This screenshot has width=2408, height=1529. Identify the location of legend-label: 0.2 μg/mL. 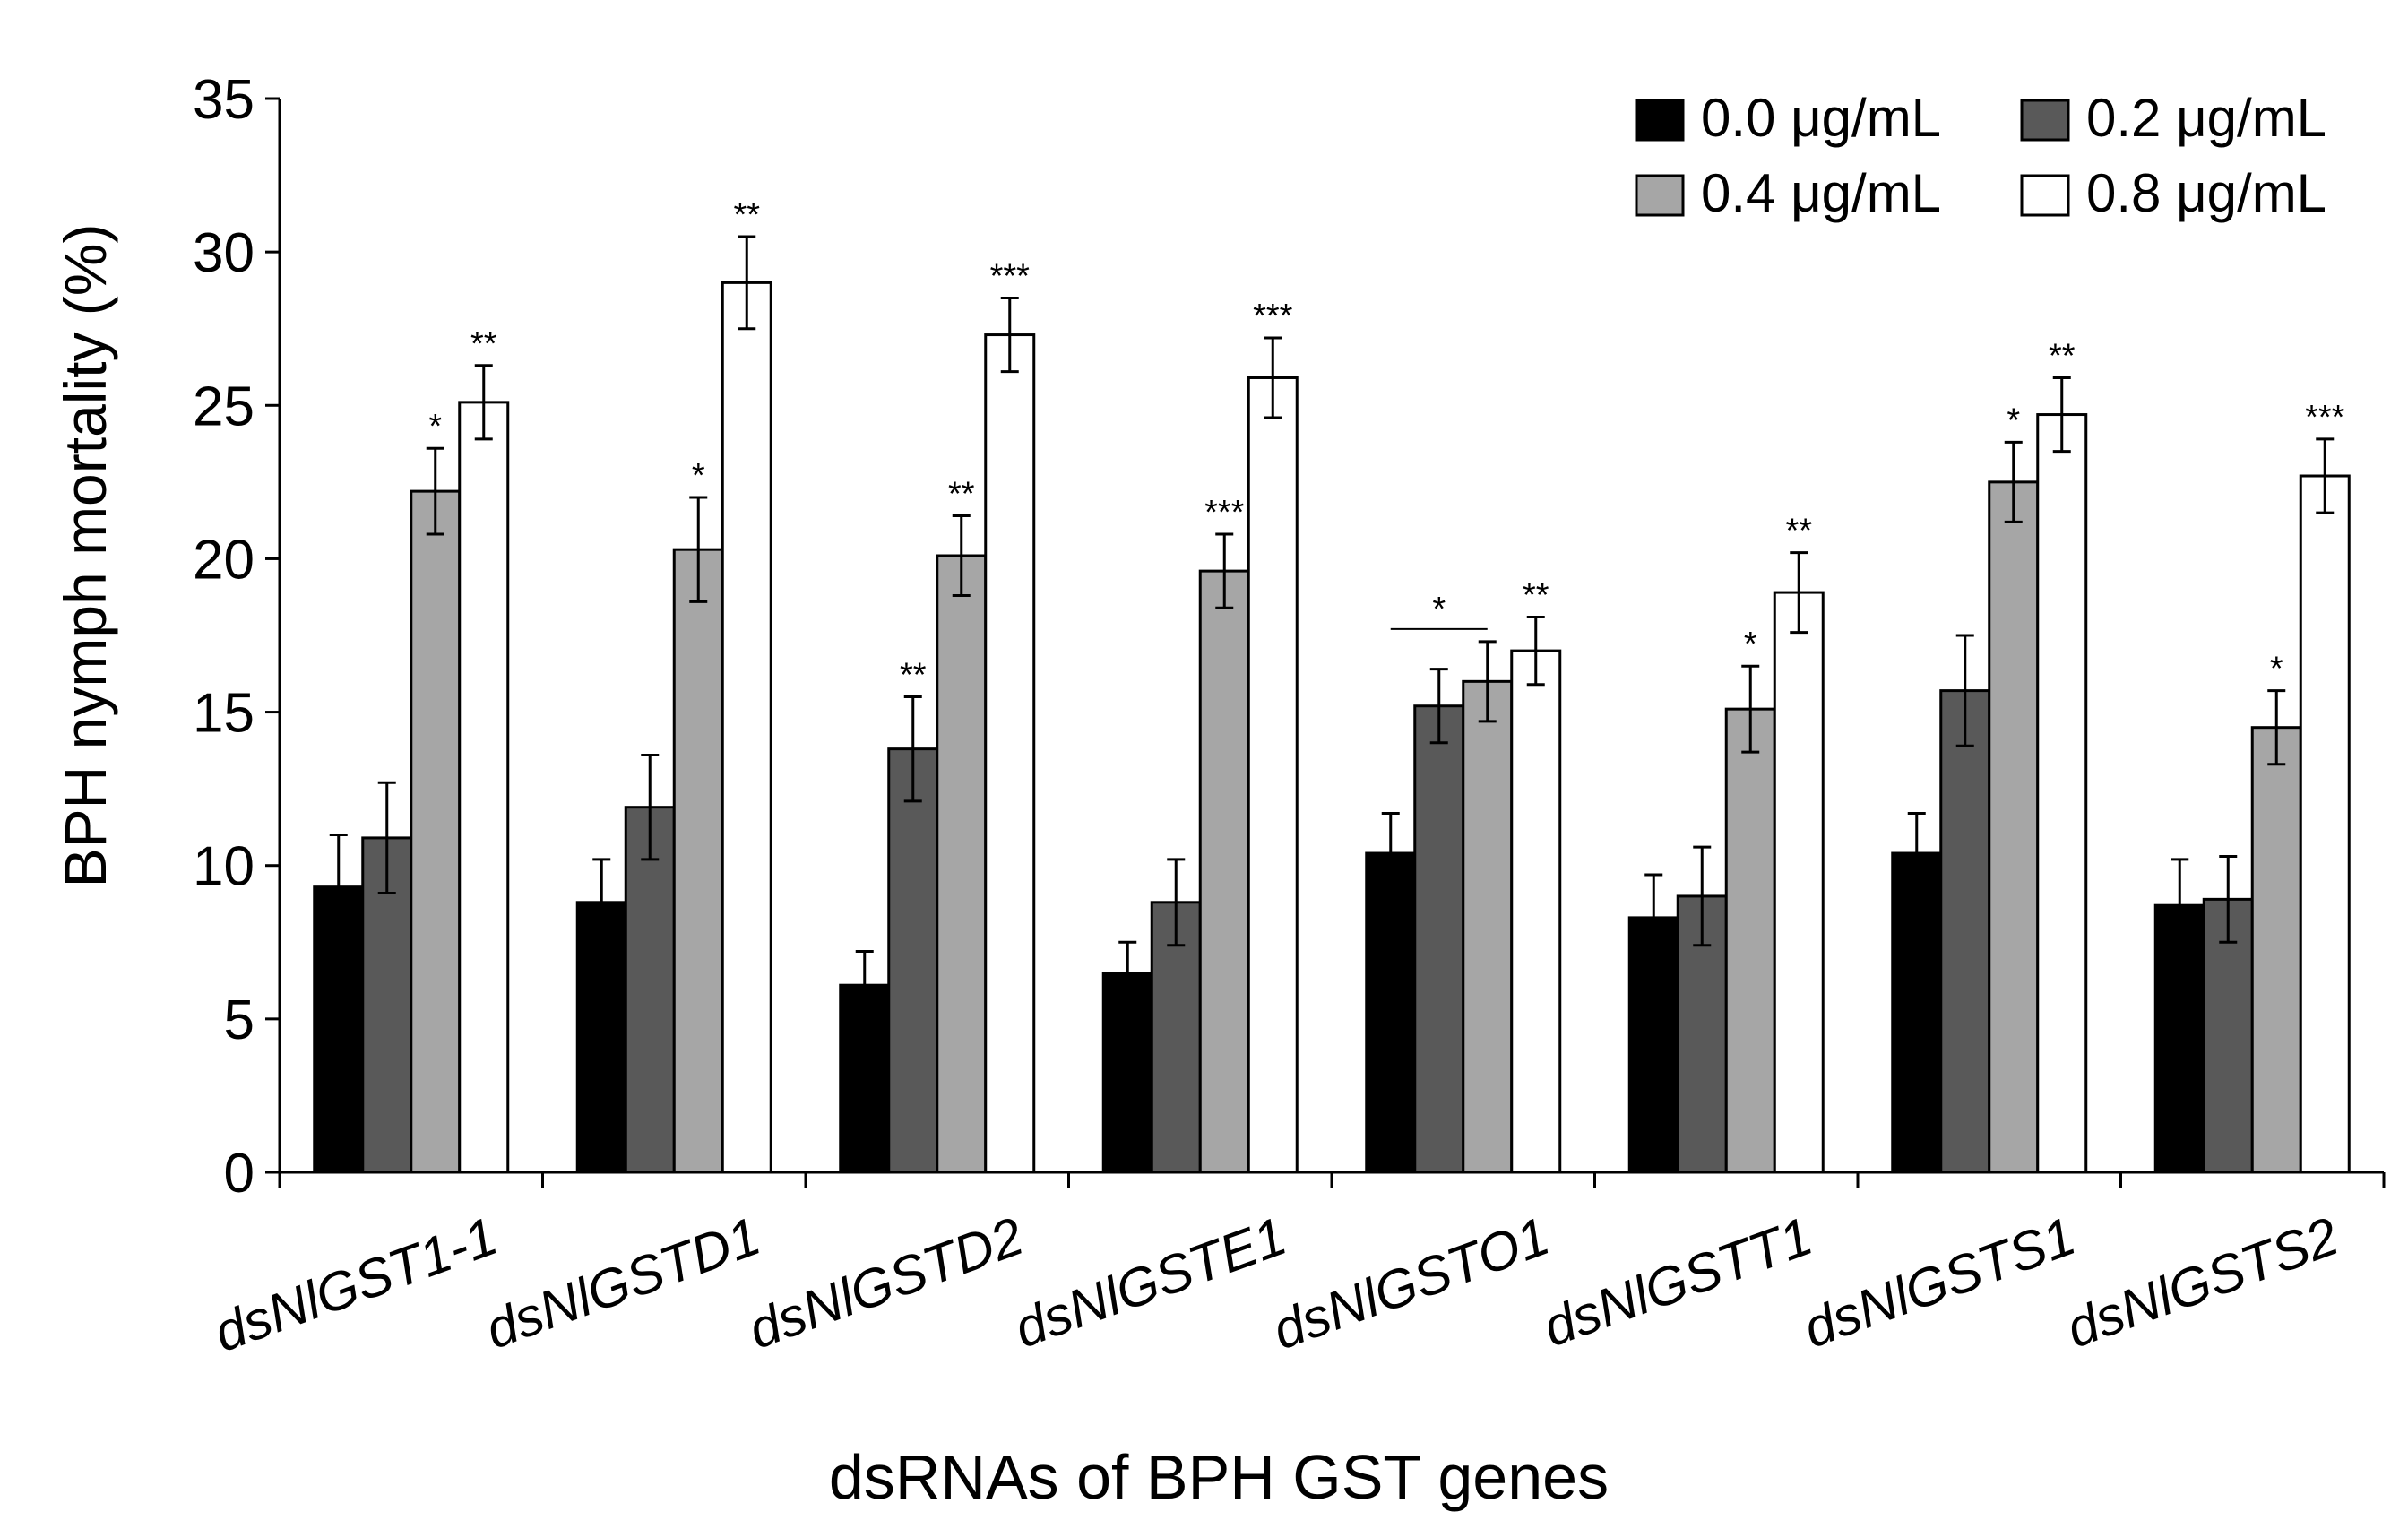
(2206, 118).